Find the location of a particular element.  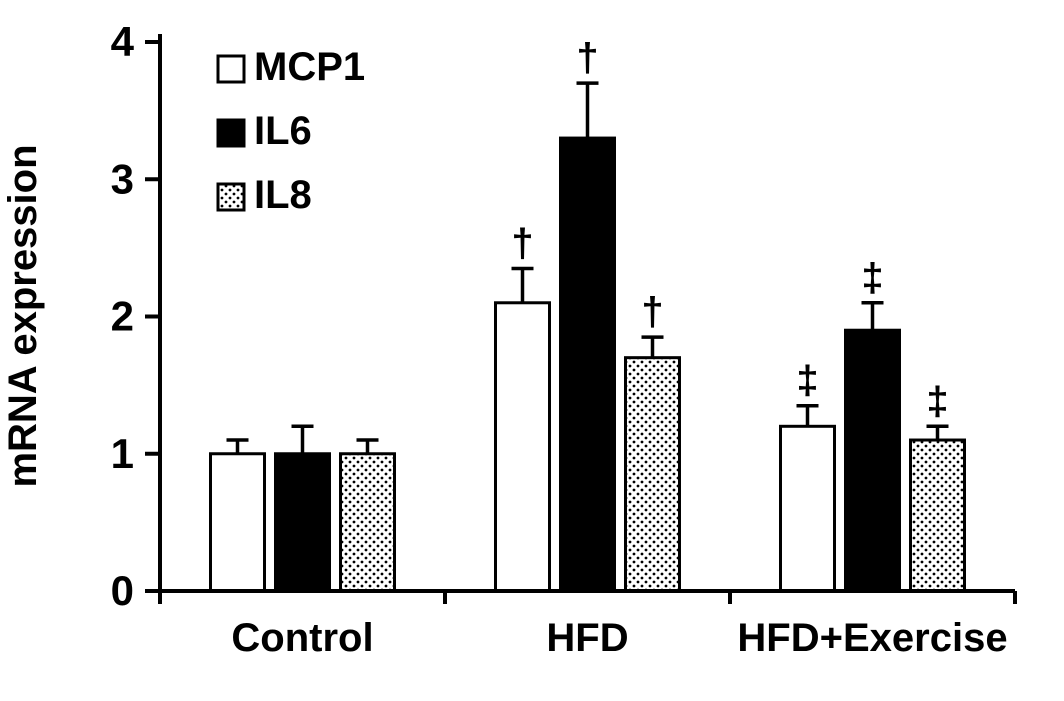

significance-mark-IL8-HFD+Exercise: ‡ is located at coordinates (937, 401).